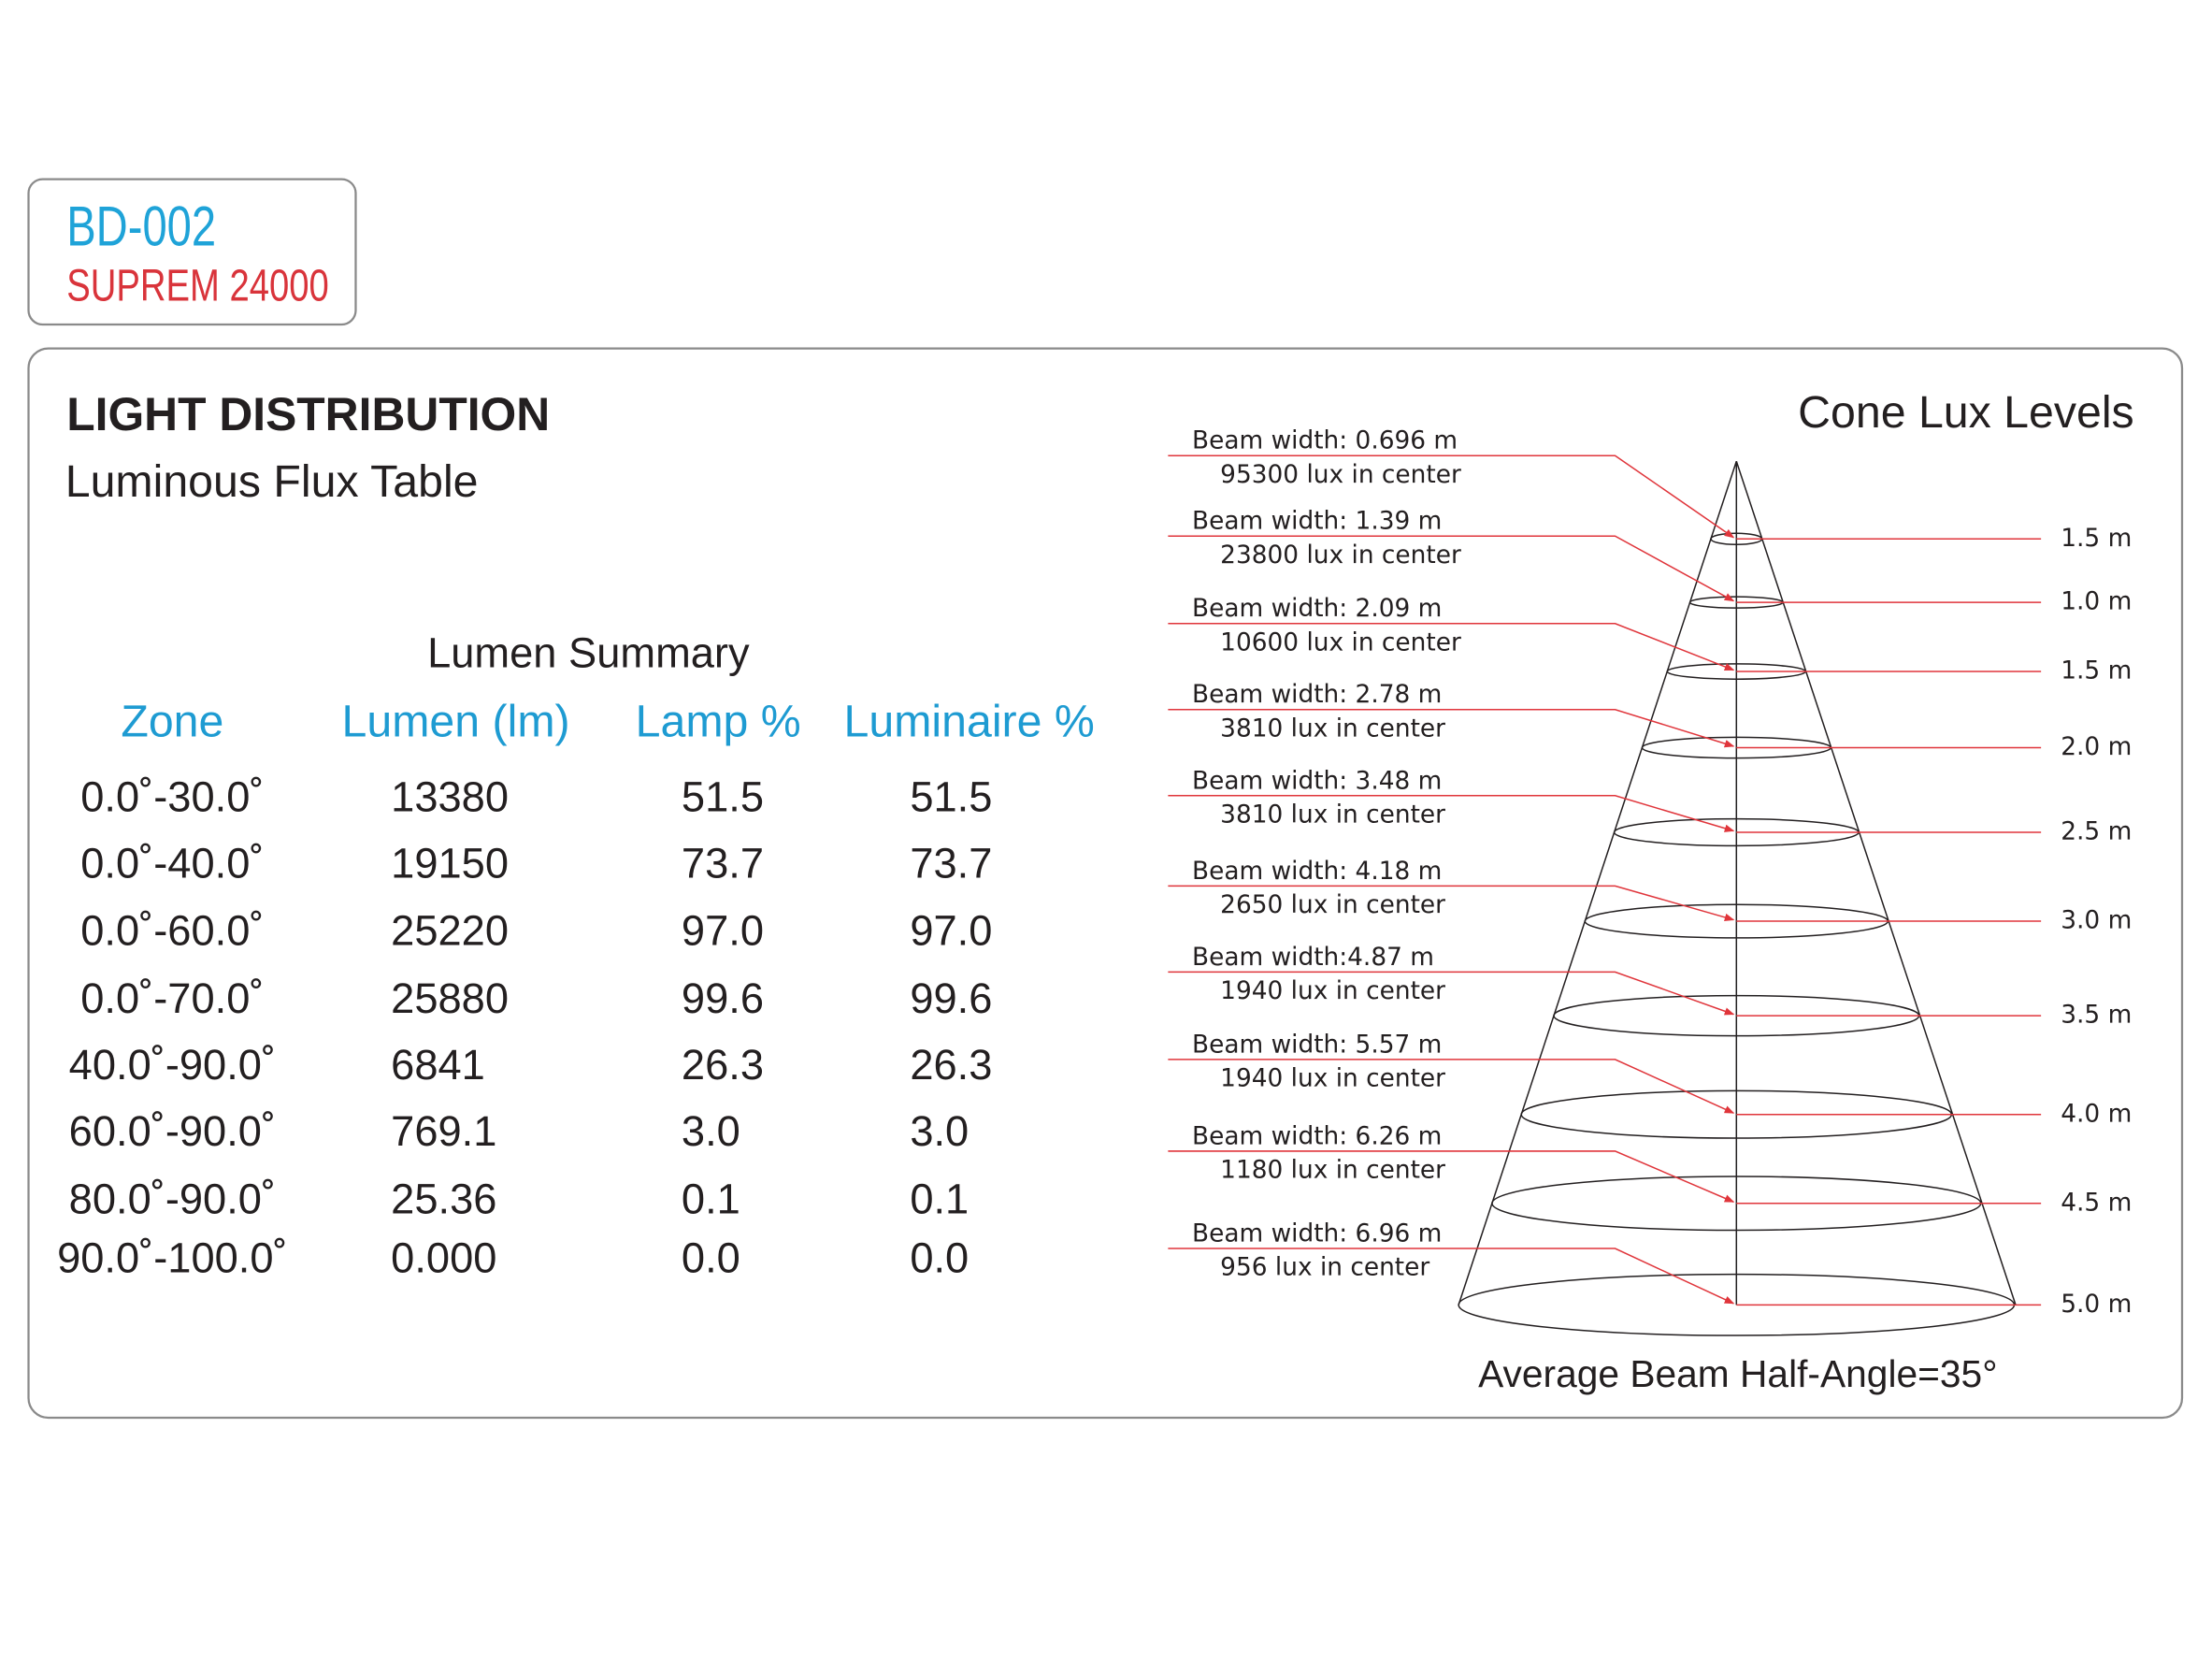  What do you see at coordinates (2096, 1114) in the screenshot?
I see `distance-label: 4.0 m` at bounding box center [2096, 1114].